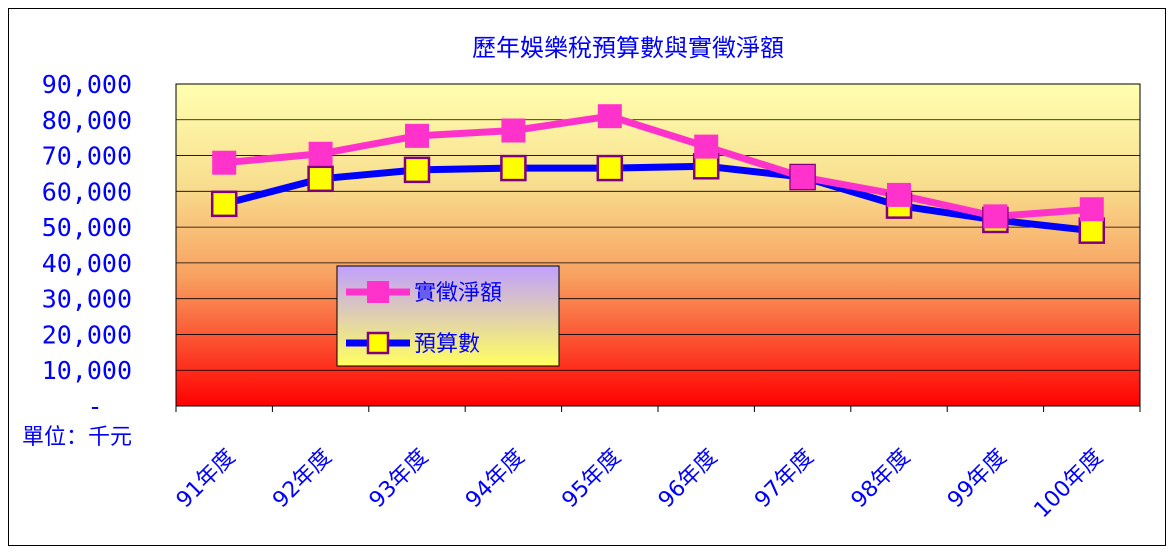 The image size is (1176, 556). Describe the element at coordinates (495, 479) in the screenshot. I see `x-tick-label: 94年度` at that location.